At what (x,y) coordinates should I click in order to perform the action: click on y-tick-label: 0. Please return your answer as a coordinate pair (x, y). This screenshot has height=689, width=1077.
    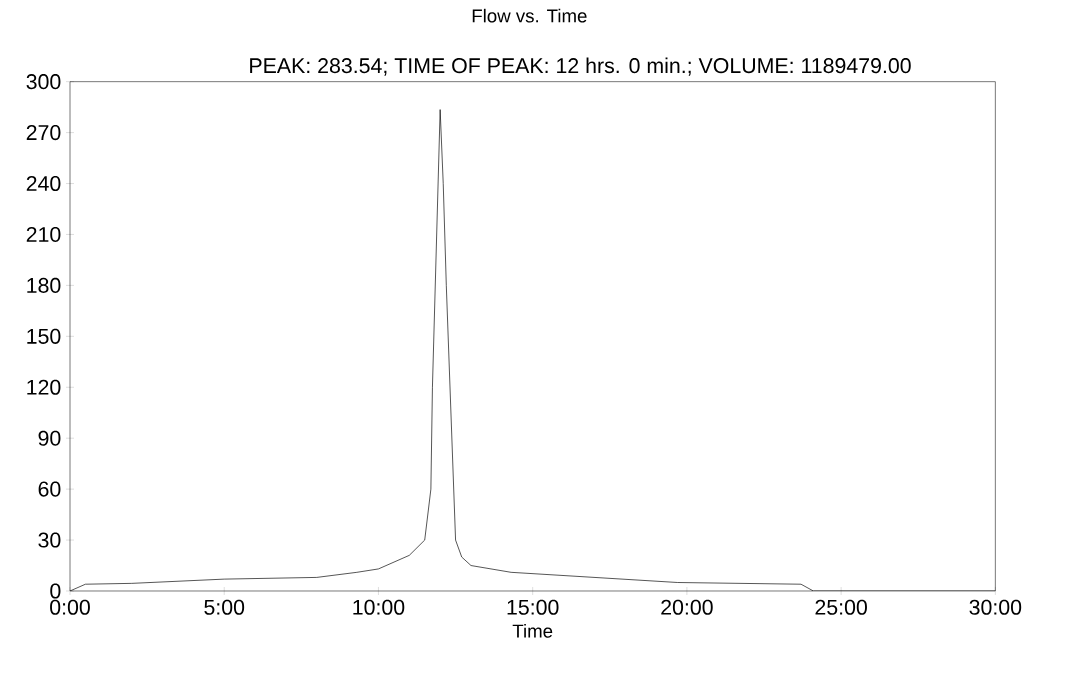
    Looking at the image, I should click on (55, 591).